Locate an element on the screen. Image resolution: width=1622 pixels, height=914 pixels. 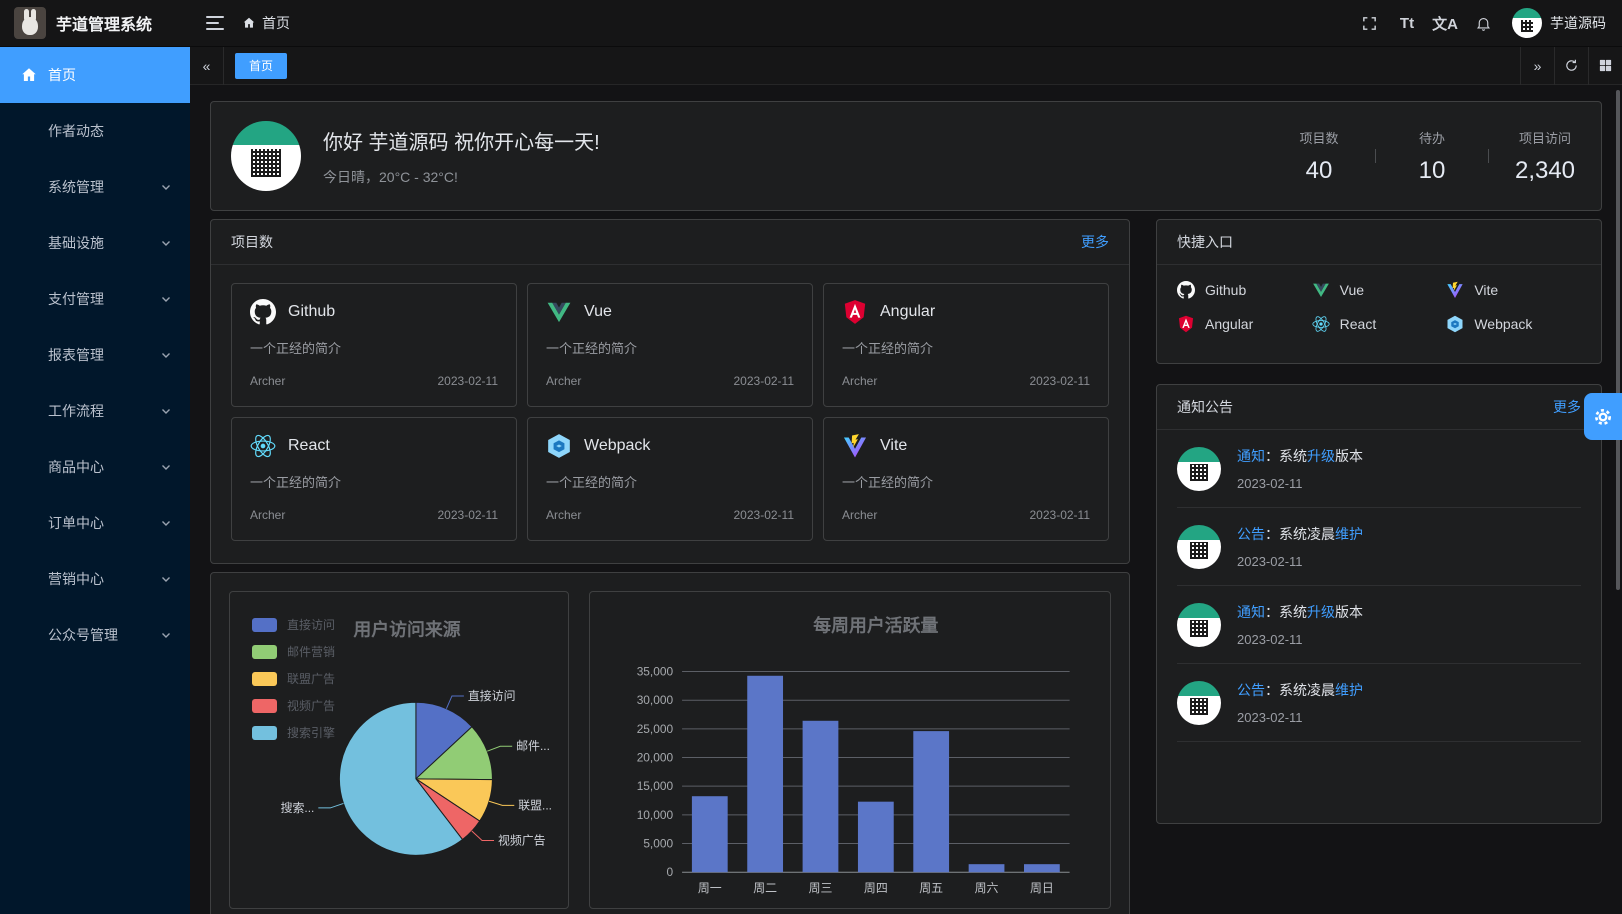
legend-item-直接访问: 直接访问 is located at coordinates (293, 624).